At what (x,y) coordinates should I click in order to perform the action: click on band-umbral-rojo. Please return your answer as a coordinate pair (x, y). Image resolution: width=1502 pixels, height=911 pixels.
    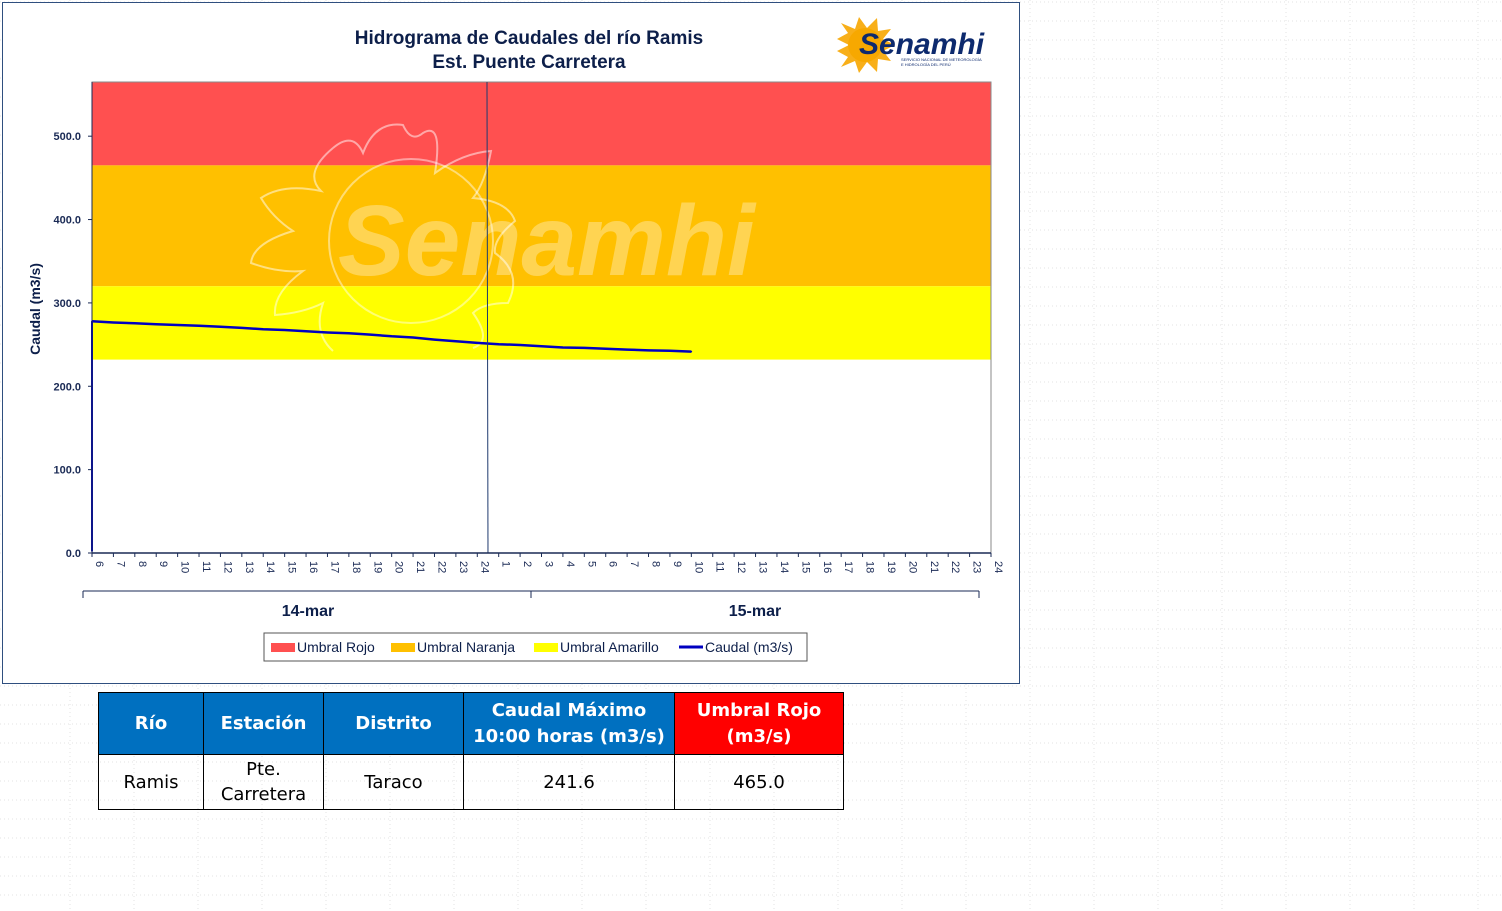
    Looking at the image, I should click on (541, 124).